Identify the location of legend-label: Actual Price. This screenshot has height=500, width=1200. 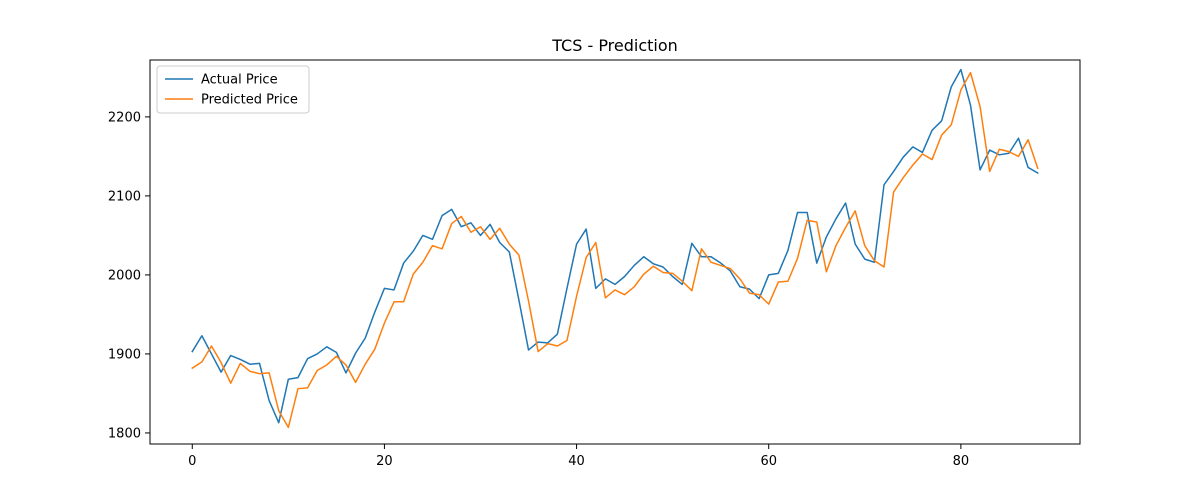
(239, 80).